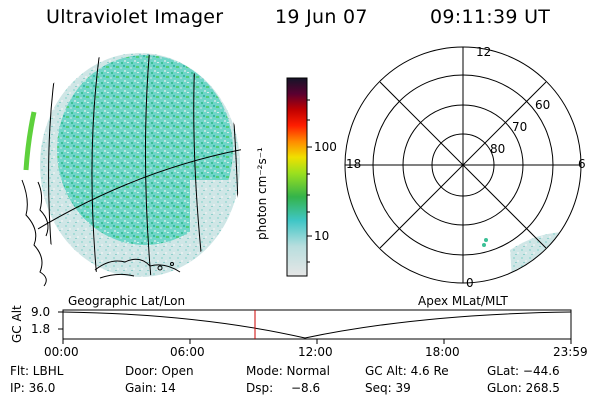 The width and height of the screenshot is (600, 400). What do you see at coordinates (570, 352) in the screenshot?
I see `altitude-xtick-2359: 23:59` at bounding box center [570, 352].